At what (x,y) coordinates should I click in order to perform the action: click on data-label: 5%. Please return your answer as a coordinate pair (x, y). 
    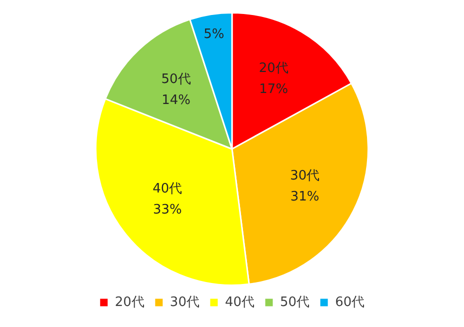
    Looking at the image, I should click on (214, 34).